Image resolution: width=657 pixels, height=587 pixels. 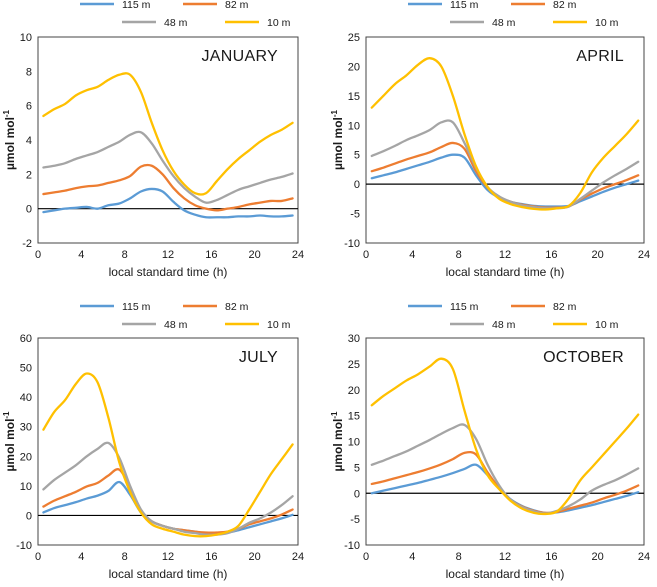 What do you see at coordinates (29, 72) in the screenshot?
I see `y-tick-label: 8` at bounding box center [29, 72].